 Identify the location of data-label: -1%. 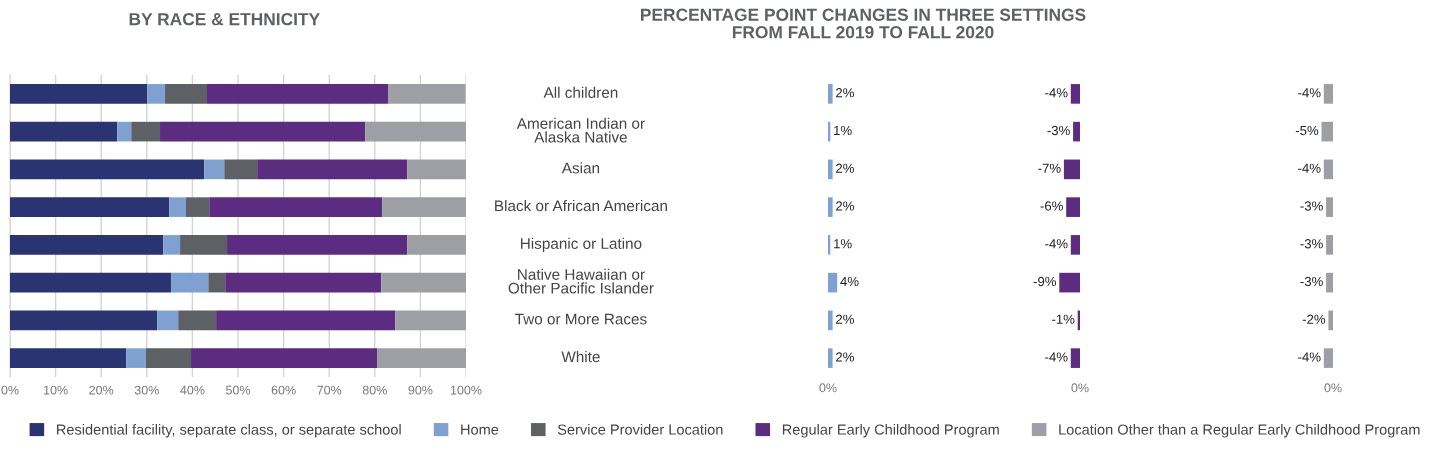
(1063, 319).